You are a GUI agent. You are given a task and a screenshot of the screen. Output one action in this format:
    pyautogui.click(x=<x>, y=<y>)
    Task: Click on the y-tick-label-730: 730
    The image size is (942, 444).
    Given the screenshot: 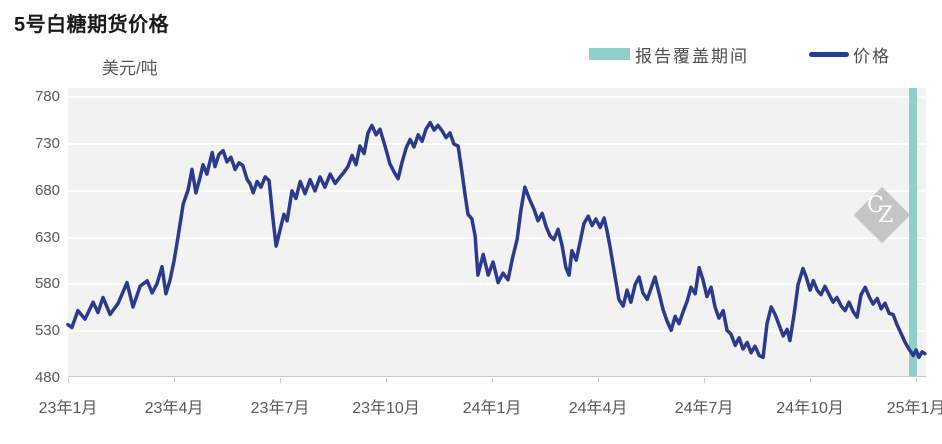 What is the action you would take?
    pyautogui.click(x=47, y=144)
    